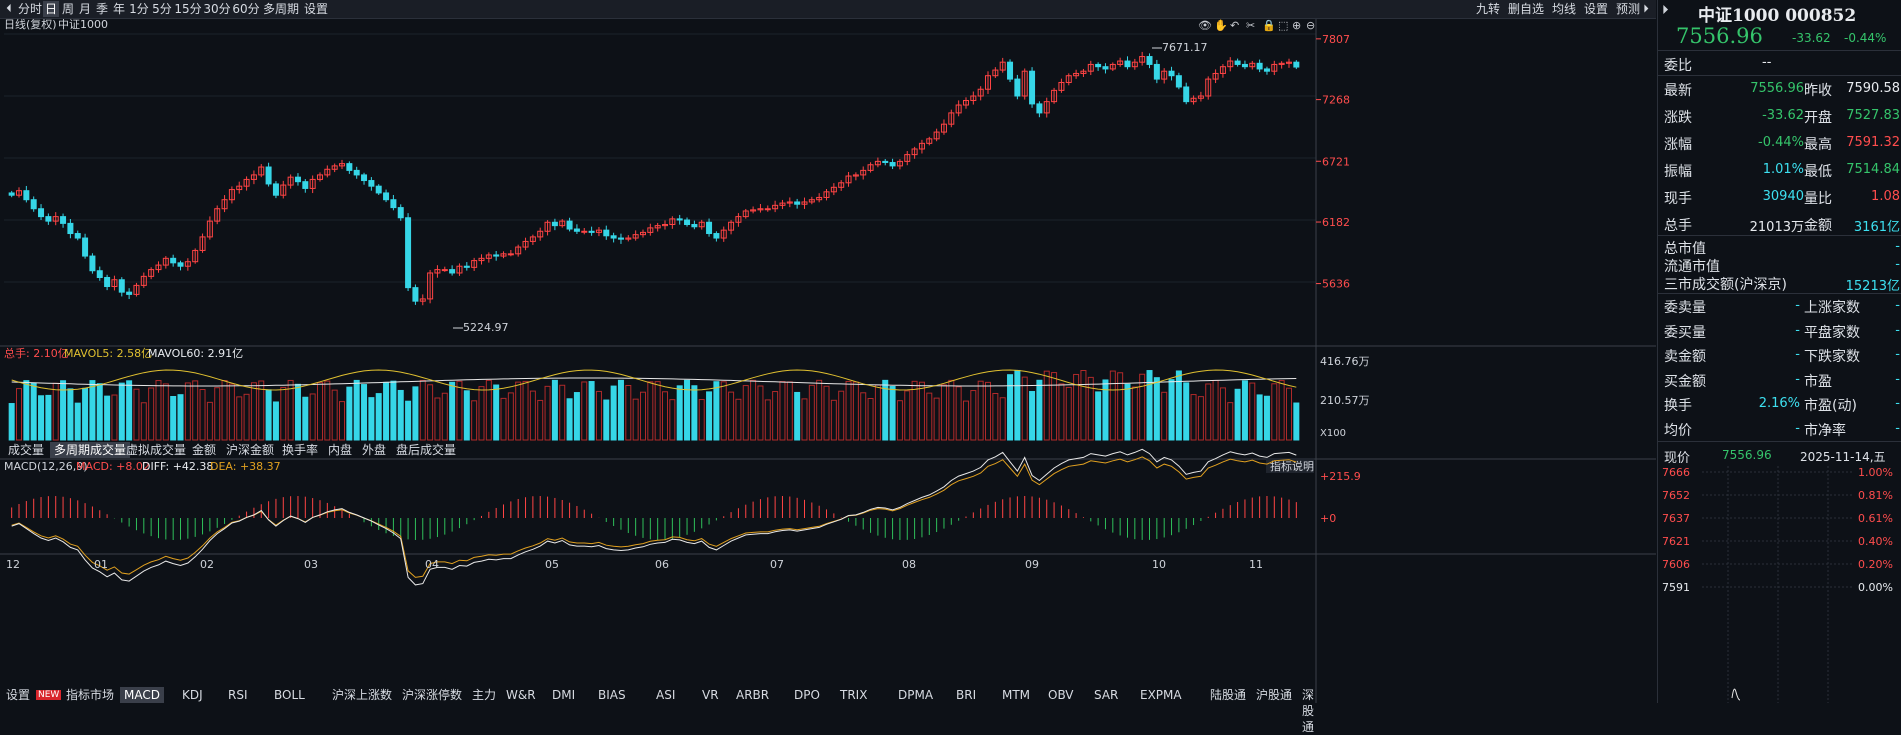  I want to click on indicator-tab-26: 深股通, so click(1308, 711).